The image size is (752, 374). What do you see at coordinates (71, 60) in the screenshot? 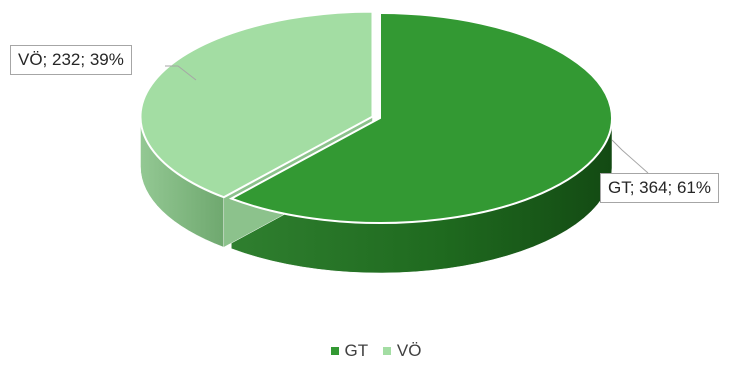
I see `data-label-vo: VÖ; 232; 39%` at bounding box center [71, 60].